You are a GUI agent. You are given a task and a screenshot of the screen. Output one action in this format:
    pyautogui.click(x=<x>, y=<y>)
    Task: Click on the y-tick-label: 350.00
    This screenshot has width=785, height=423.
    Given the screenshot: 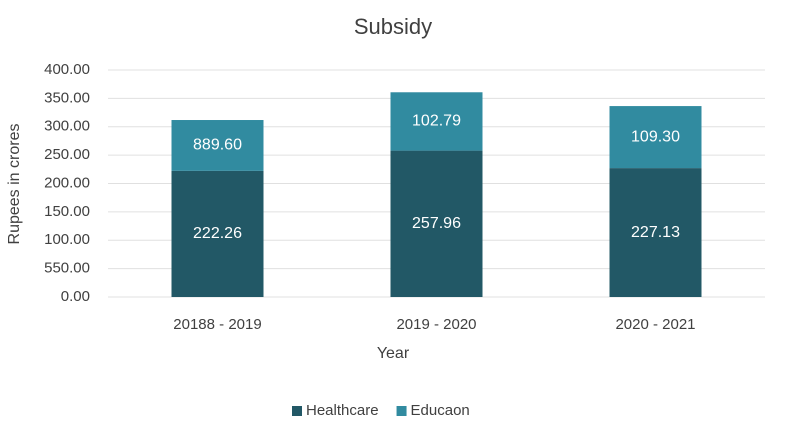 What is the action you would take?
    pyautogui.click(x=67, y=97)
    